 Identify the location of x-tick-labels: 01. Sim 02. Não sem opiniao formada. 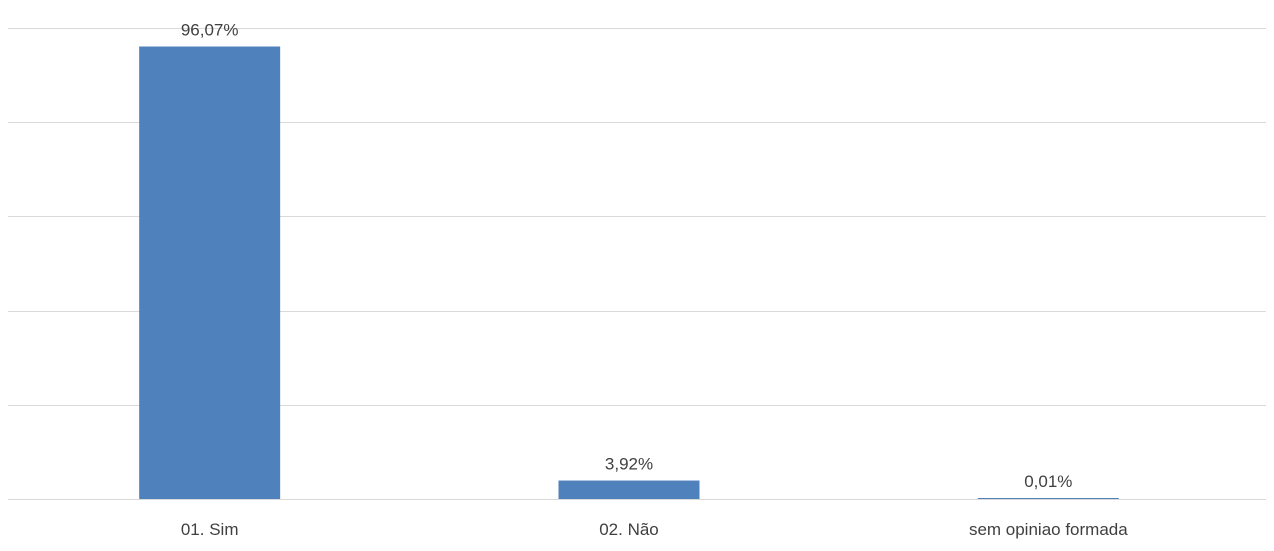
(654, 529).